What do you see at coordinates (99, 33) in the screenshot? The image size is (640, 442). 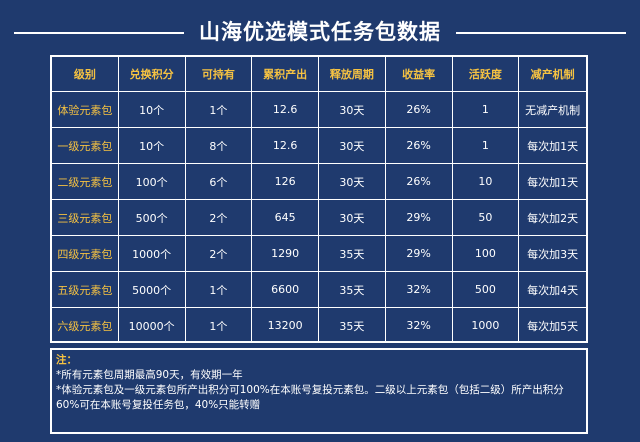 I see `title-rule-left` at bounding box center [99, 33].